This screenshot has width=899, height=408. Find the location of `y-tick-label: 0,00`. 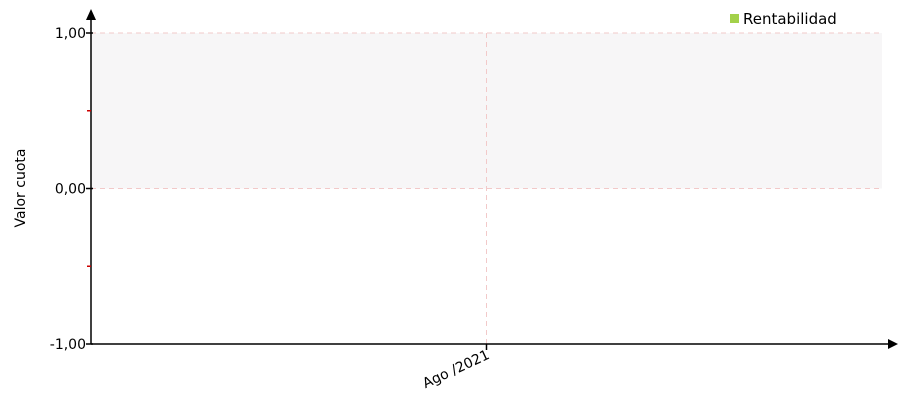

y-tick-label: 0,00 is located at coordinates (70, 190).